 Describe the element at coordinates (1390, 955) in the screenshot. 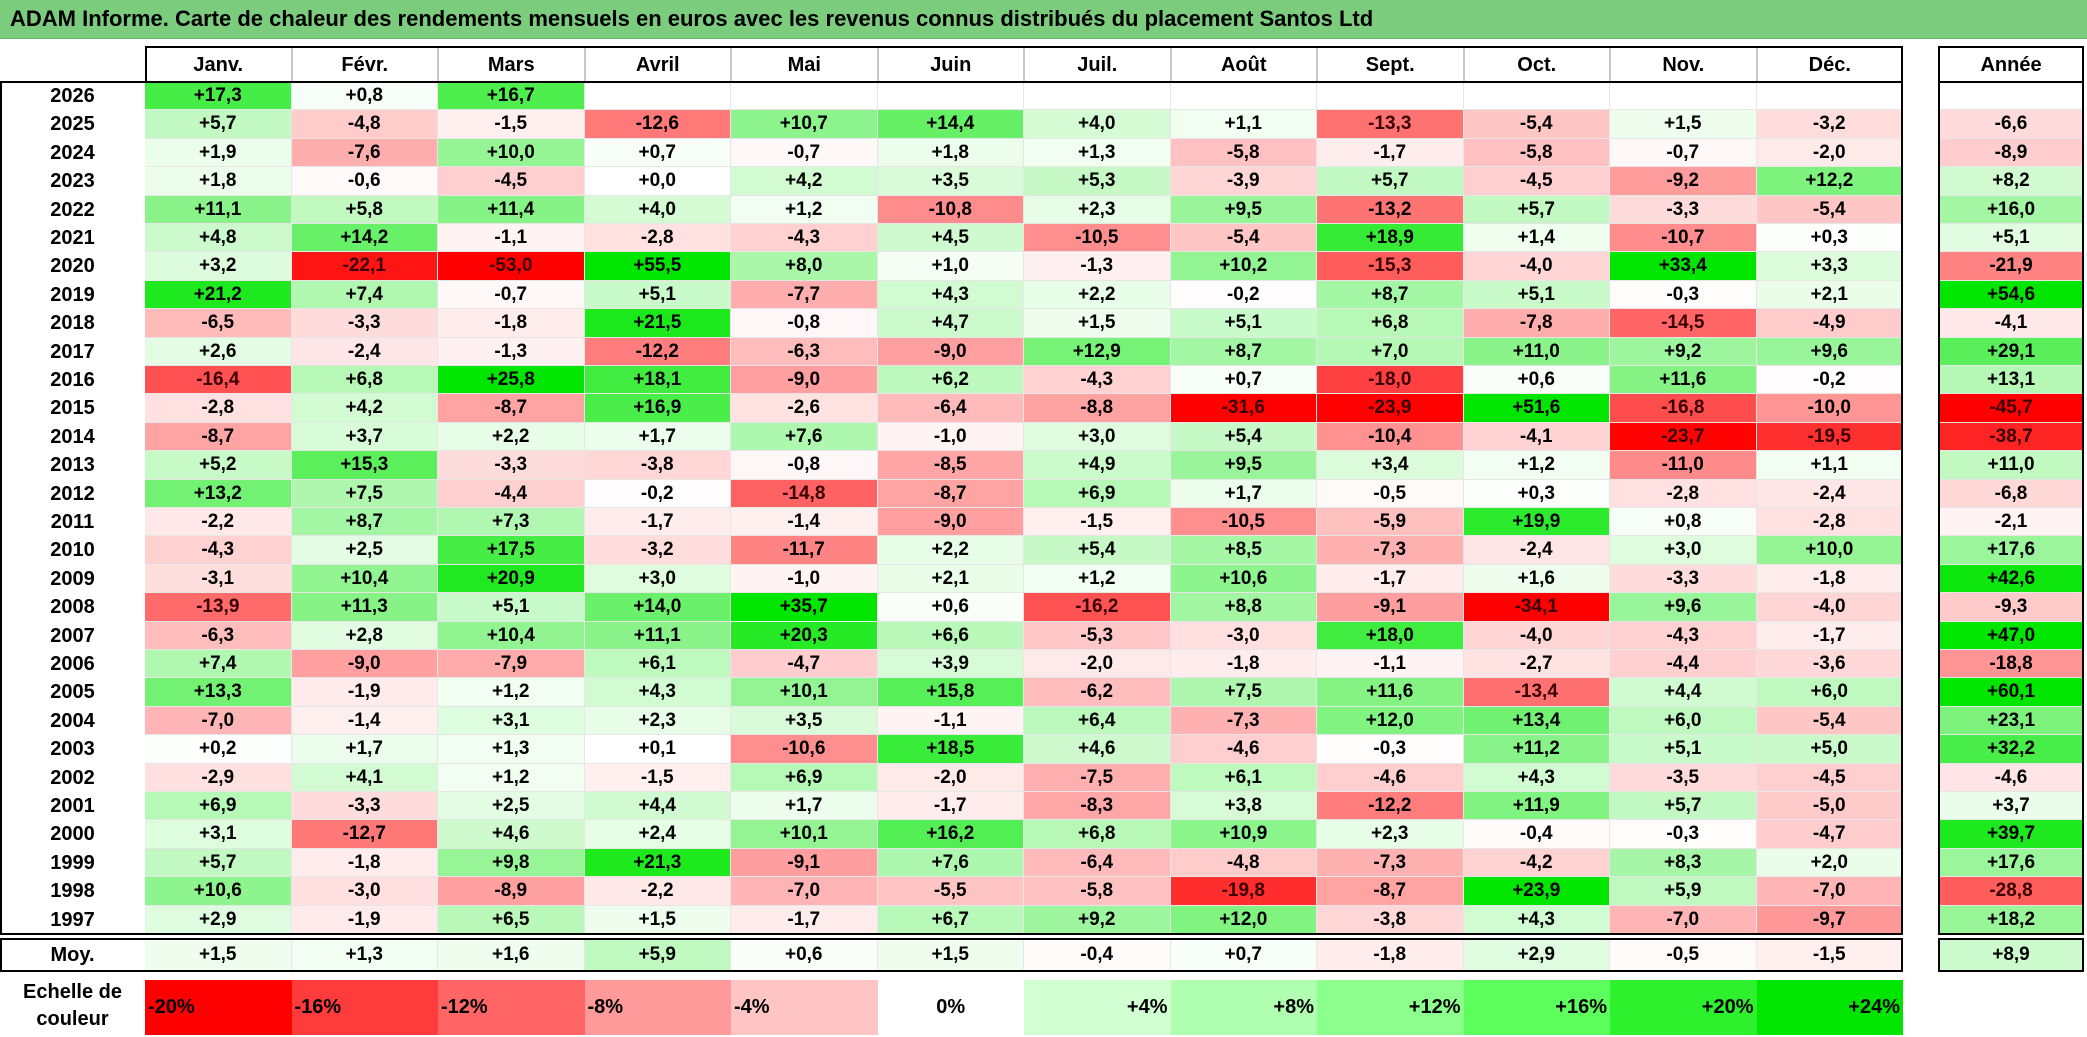

I see `average-cell: -1,8` at that location.